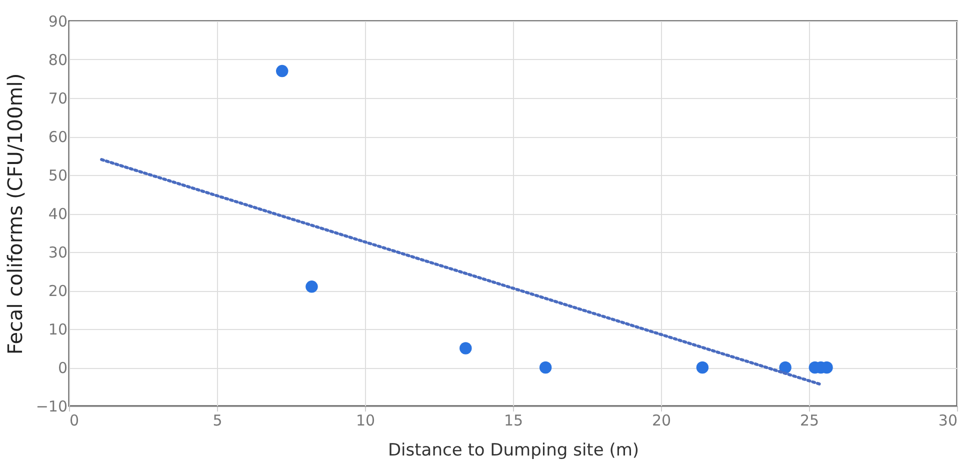 This screenshot has width=972, height=463. Describe the element at coordinates (63, 368) in the screenshot. I see `y-tick-label: 0` at that location.